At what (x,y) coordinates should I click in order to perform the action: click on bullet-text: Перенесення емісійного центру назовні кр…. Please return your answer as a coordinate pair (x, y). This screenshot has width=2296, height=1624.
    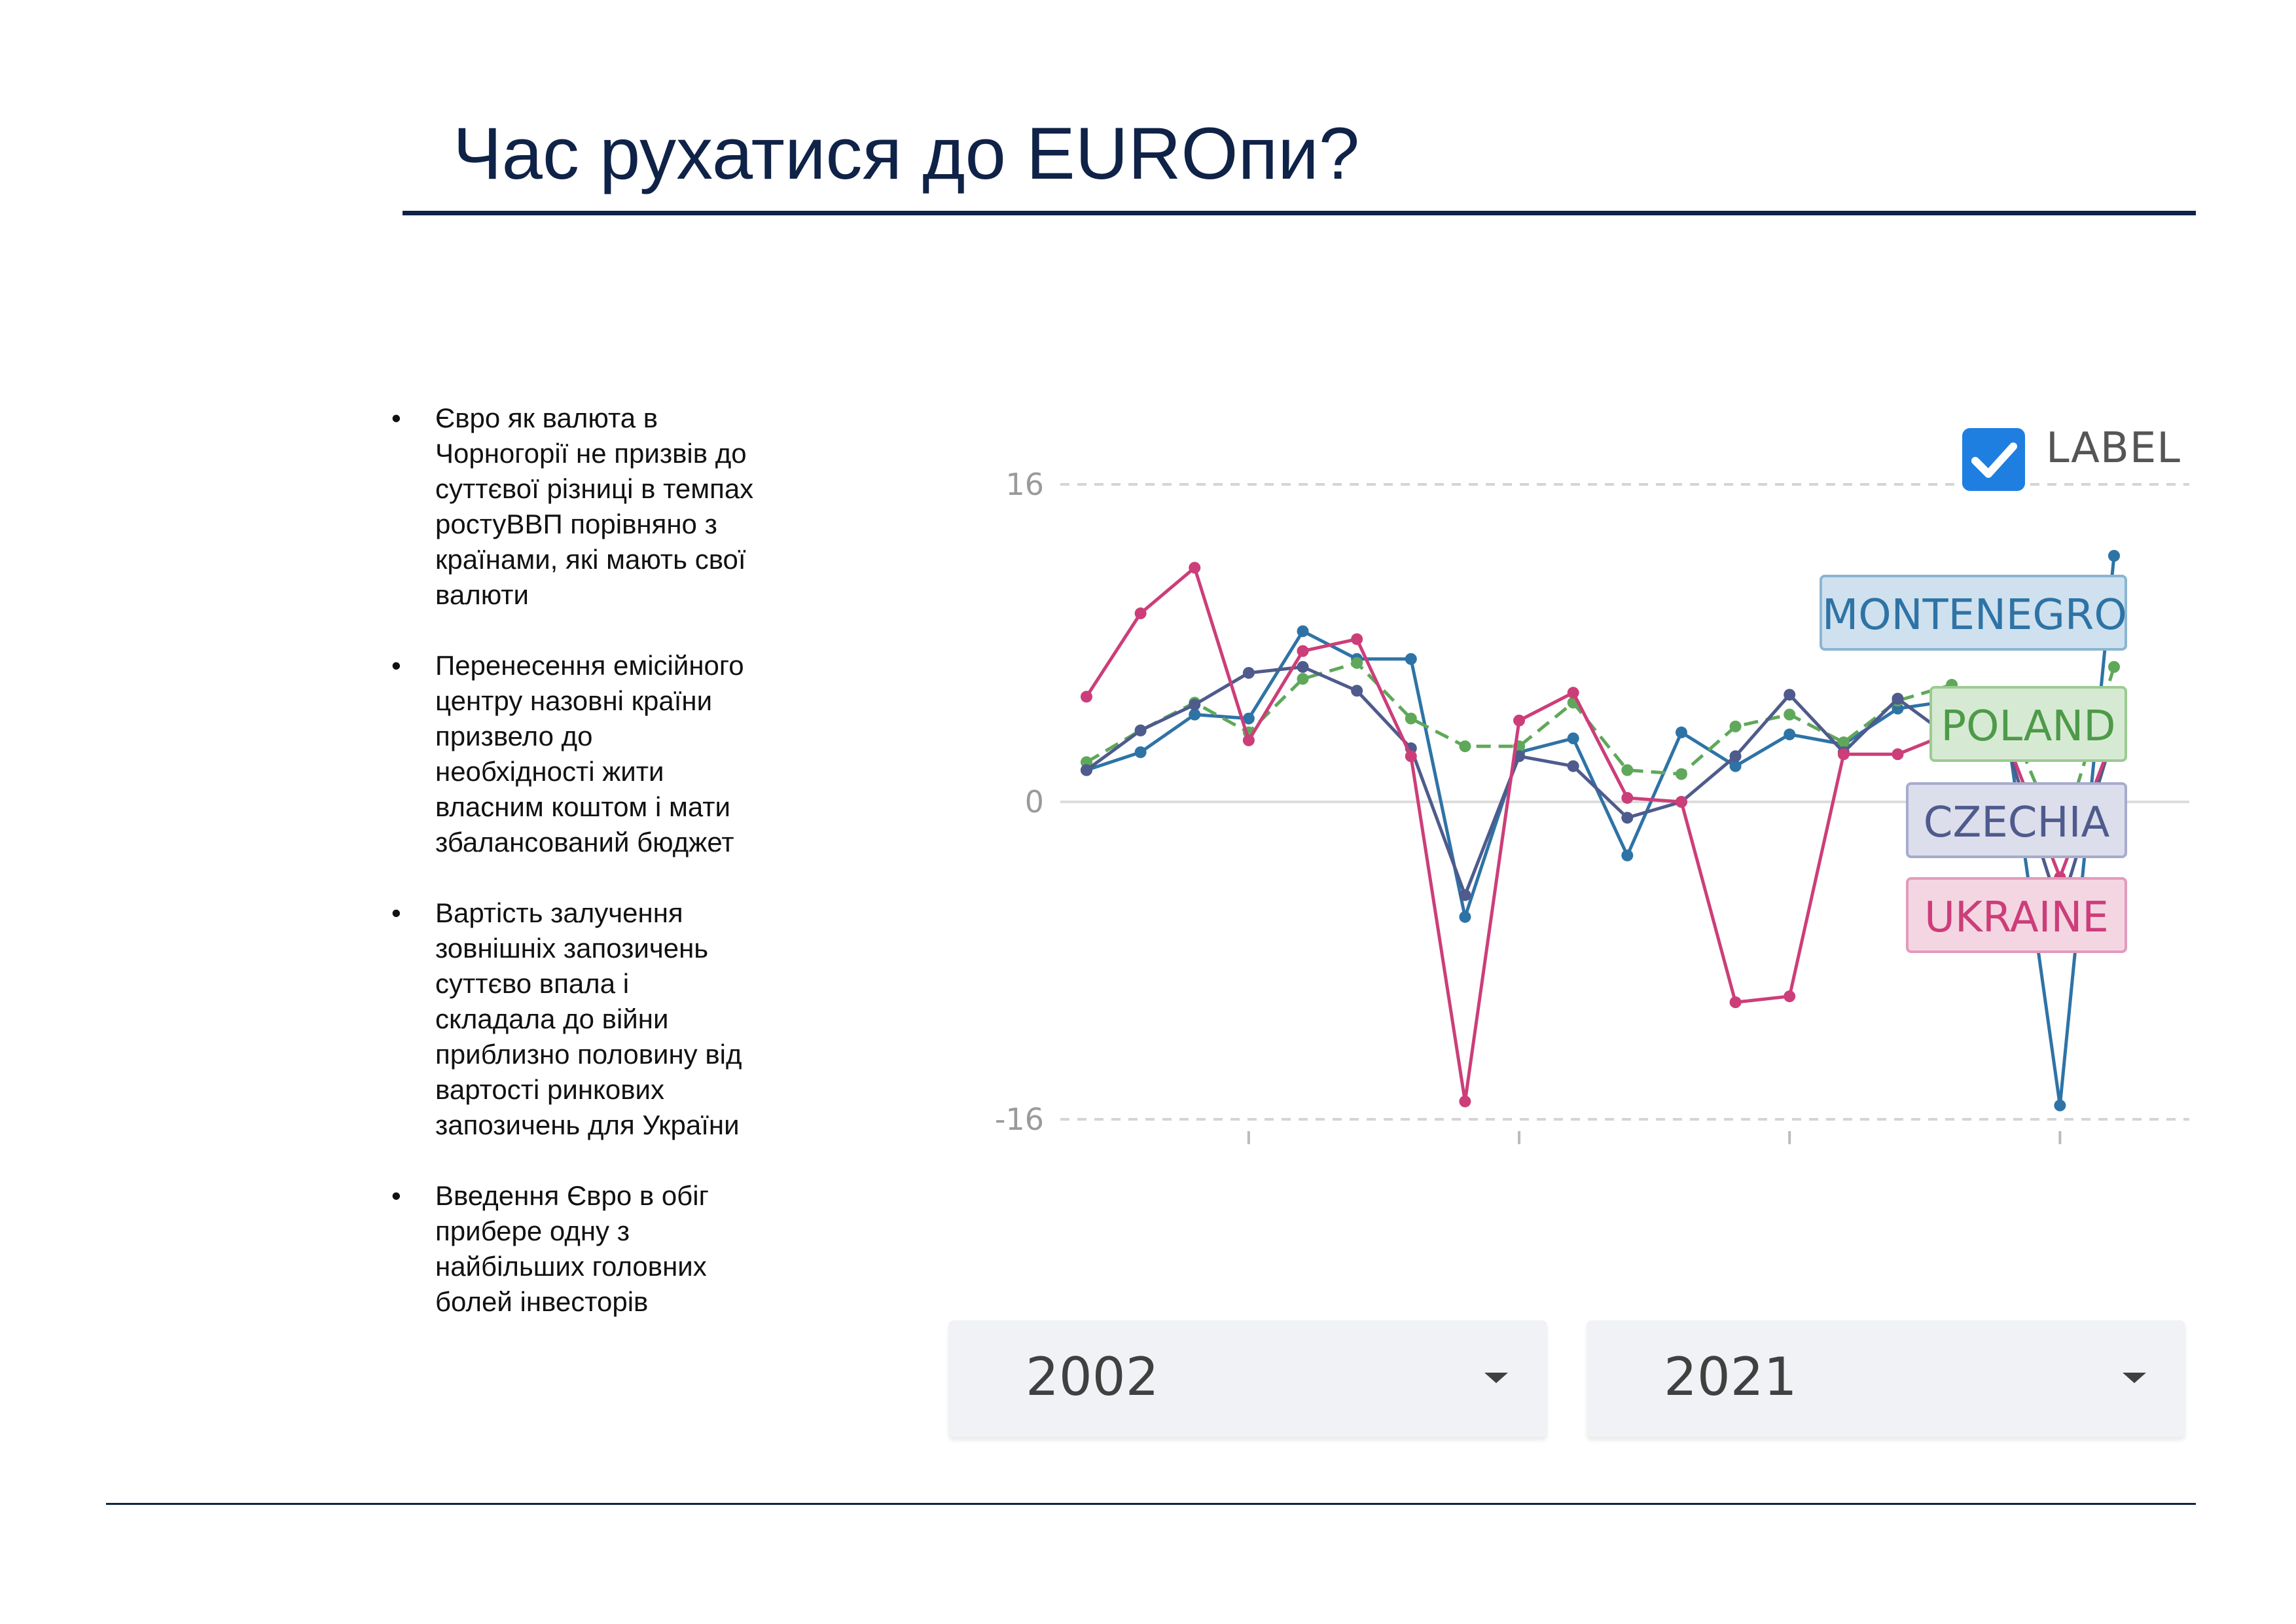
    Looking at the image, I should click on (589, 753).